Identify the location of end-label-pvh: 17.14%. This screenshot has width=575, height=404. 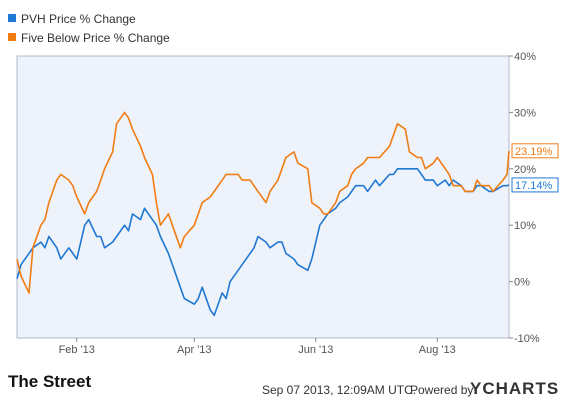
(535, 185).